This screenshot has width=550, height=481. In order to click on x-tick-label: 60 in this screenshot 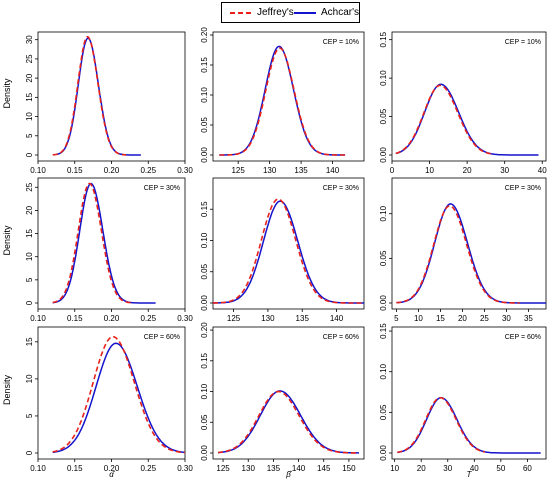, I will do `click(527, 468)`.